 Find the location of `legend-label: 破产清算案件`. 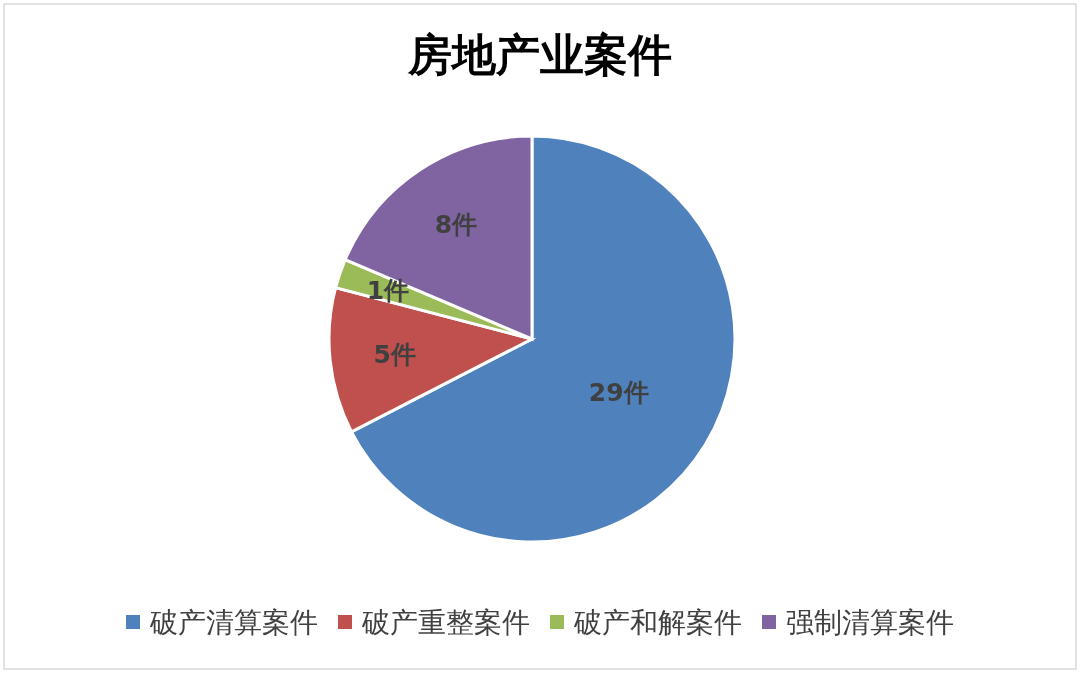

legend-label: 破产清算案件 is located at coordinates (233, 622).